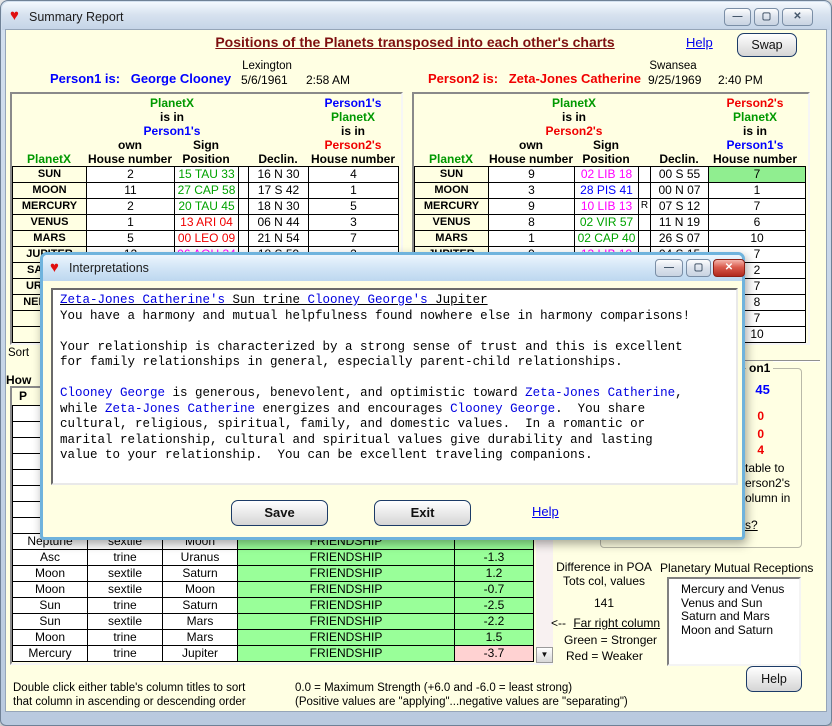 The image size is (832, 726). I want to click on stat-value: 0, so click(761, 416).